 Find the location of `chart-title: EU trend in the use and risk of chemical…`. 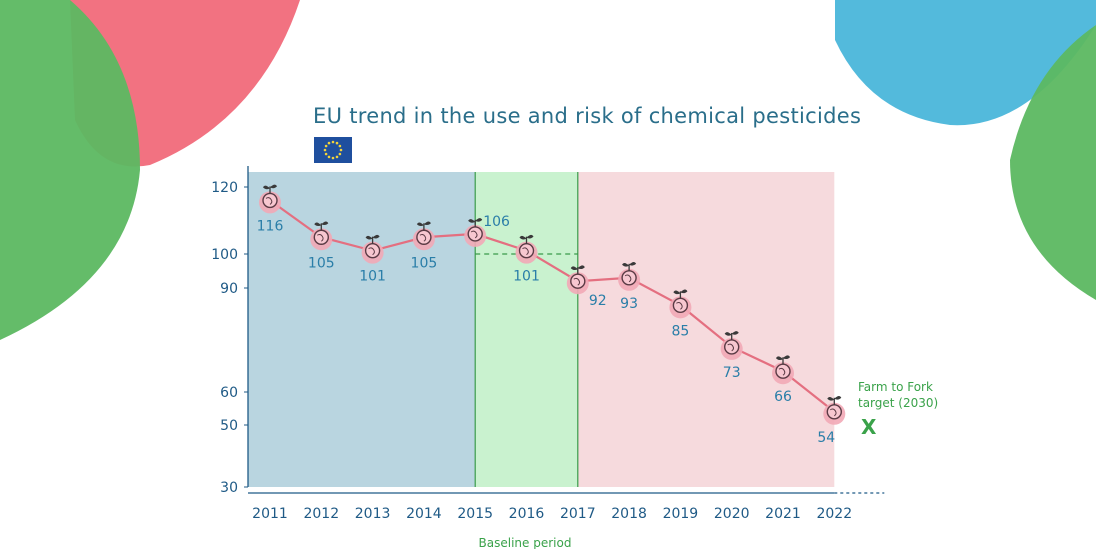

chart-title: EU trend in the use and risk of chemical… is located at coordinates (587, 116).